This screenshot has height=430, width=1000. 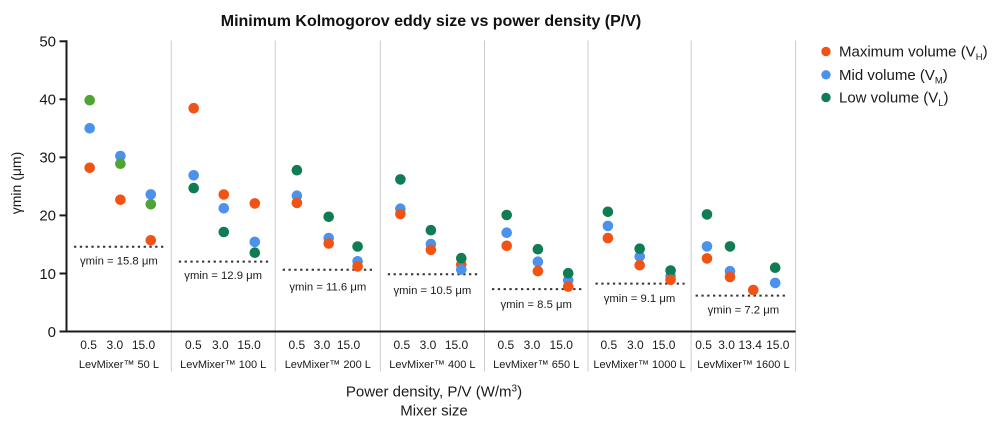 What do you see at coordinates (536, 365) in the screenshot?
I see `svg-text: LevMixer™ 650 L` at bounding box center [536, 365].